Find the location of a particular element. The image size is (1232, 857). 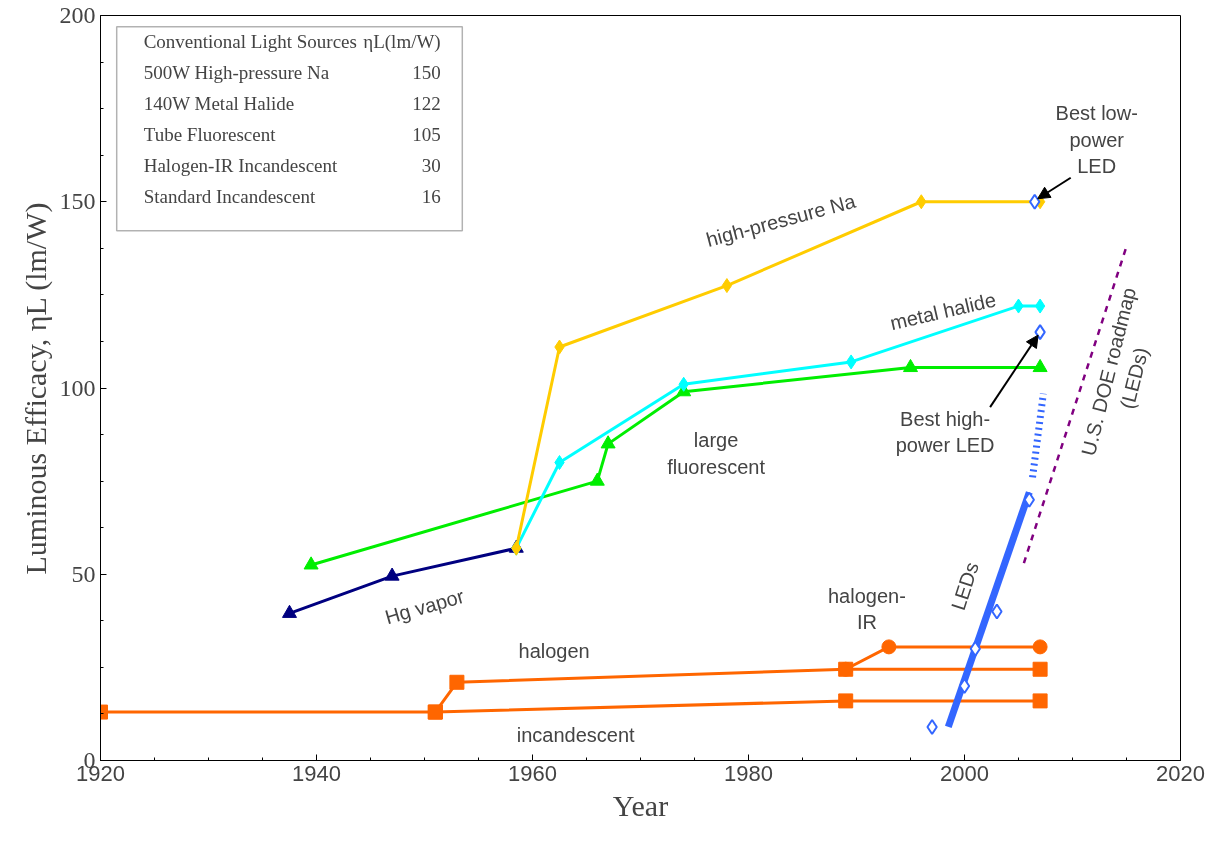

y-axis-title: Luminous Efficacy, ηL (lm/W) is located at coordinates (35, 388).